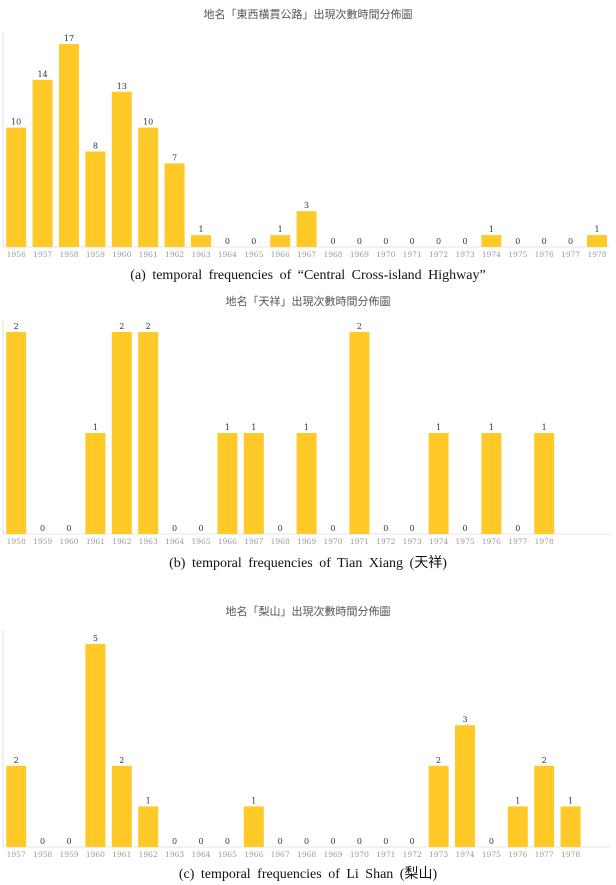  Describe the element at coordinates (16, 806) in the screenshot. I see `chart-c-bar-1957` at that location.